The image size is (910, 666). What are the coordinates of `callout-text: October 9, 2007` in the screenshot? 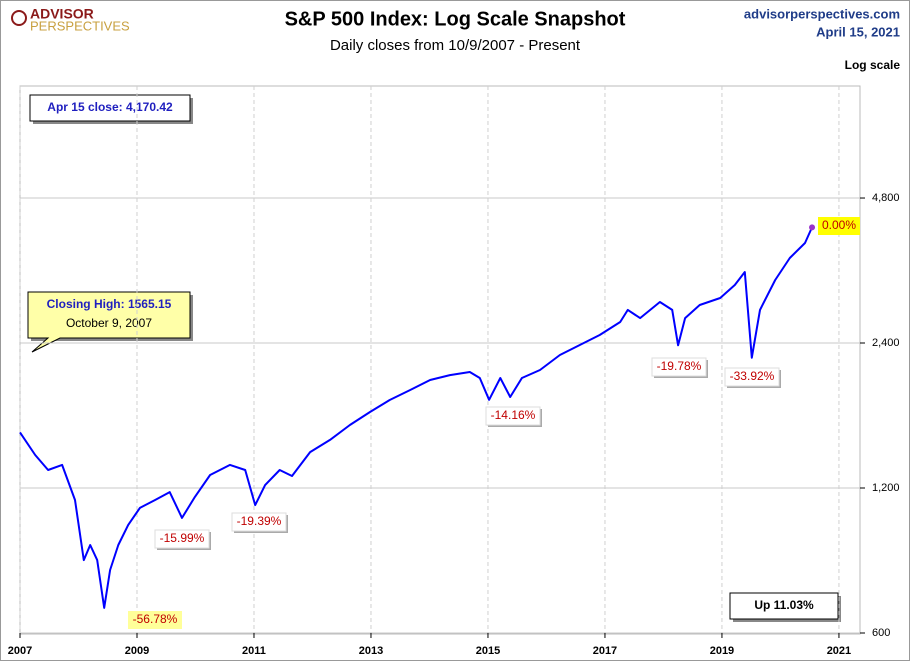 It's located at (109, 323).